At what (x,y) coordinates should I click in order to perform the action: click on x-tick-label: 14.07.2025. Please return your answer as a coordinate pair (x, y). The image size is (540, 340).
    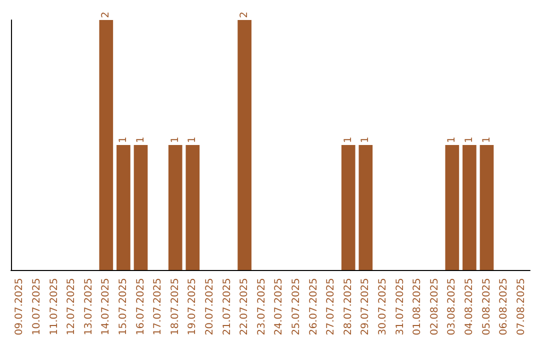
    Looking at the image, I should click on (106, 307).